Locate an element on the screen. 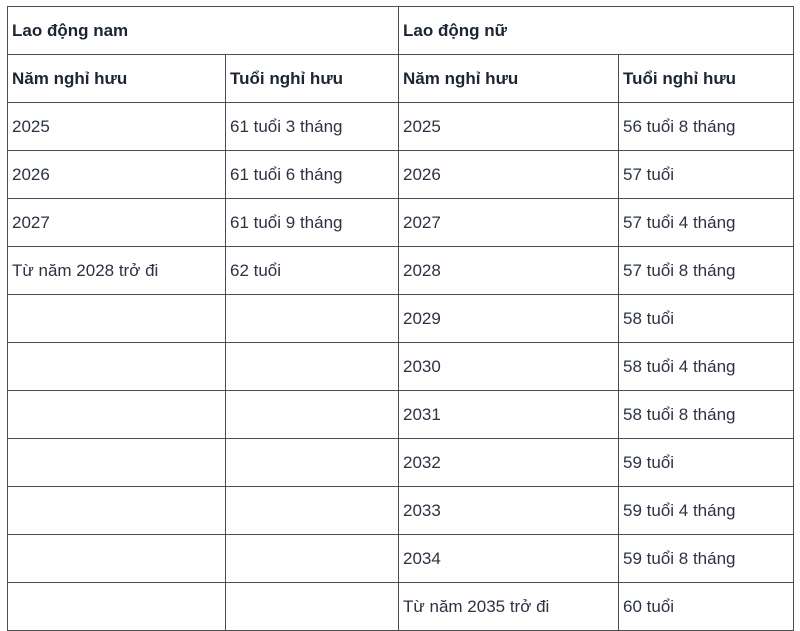 Image resolution: width=800 pixels, height=631 pixels. table-row: 2026 61 tuổi 6 tháng 2026 57 tuổi is located at coordinates (401, 174).